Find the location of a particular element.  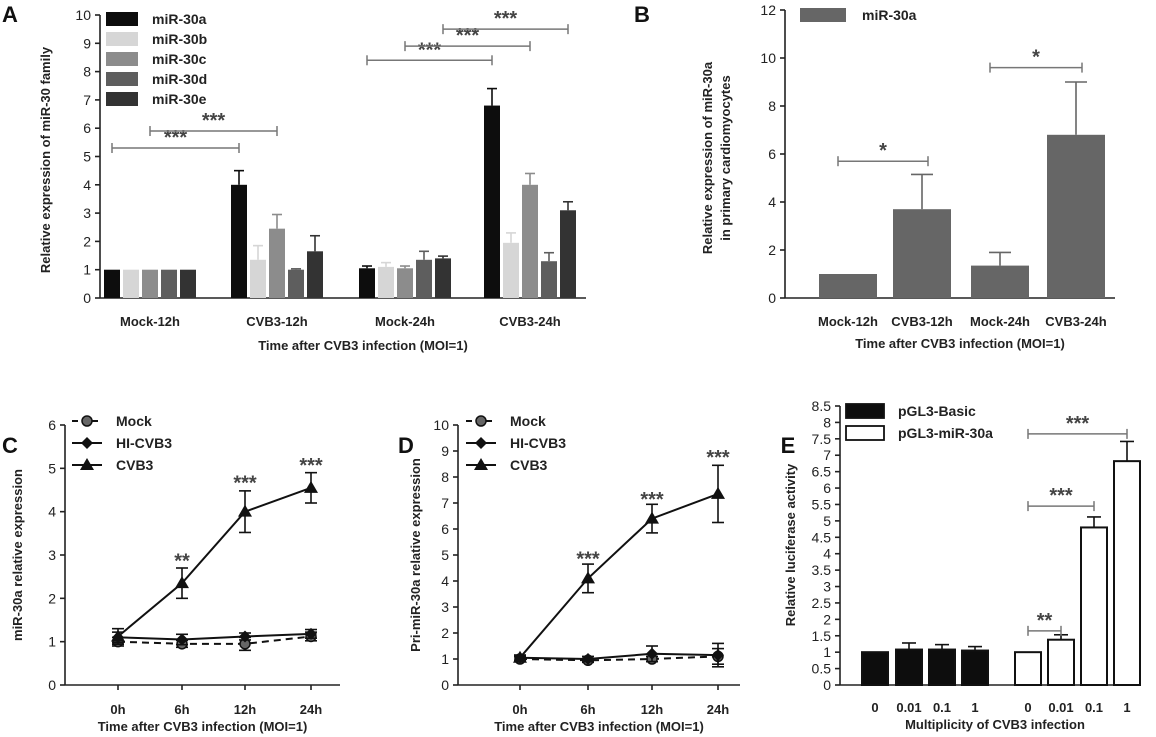

legend-label: pGL3-miR-30a is located at coordinates (945, 433).